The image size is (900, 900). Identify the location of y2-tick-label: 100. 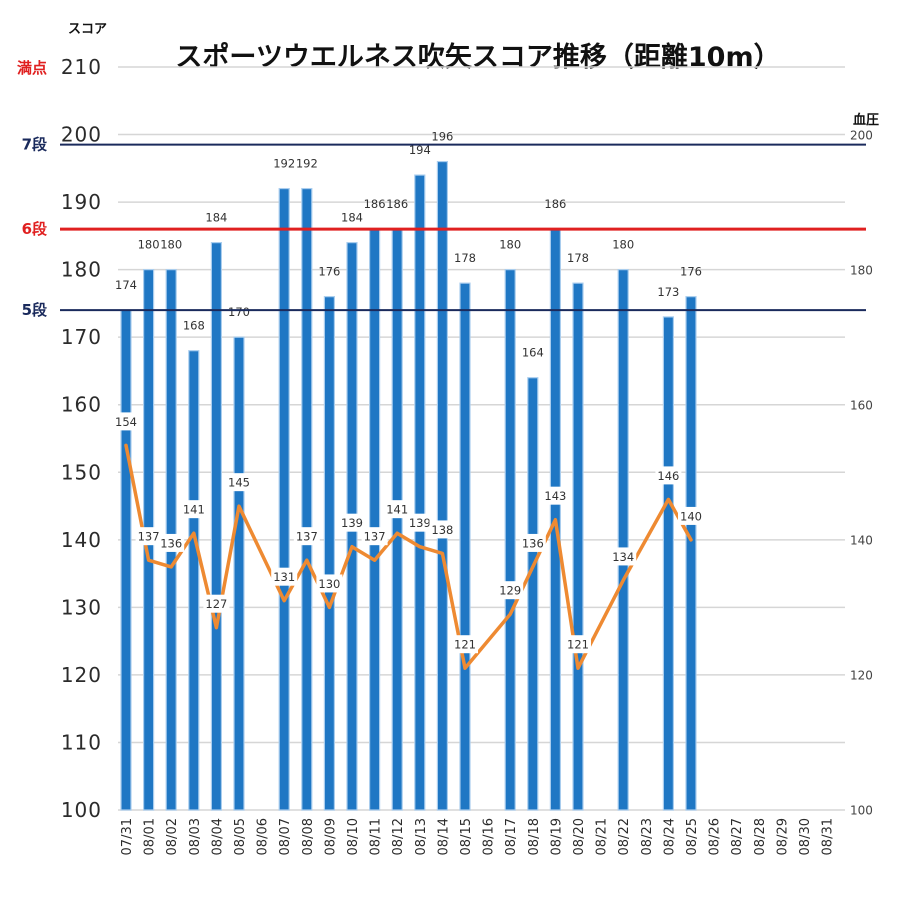
(861, 811).